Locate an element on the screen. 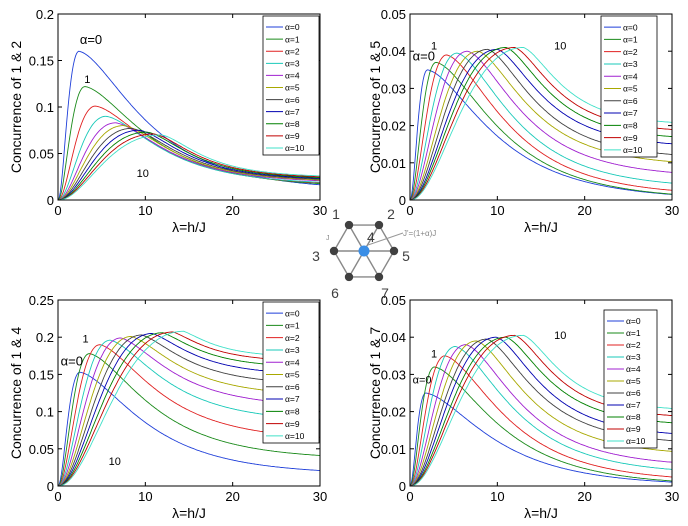 The image size is (688, 526). lattice-site-label: 5 is located at coordinates (406, 256).